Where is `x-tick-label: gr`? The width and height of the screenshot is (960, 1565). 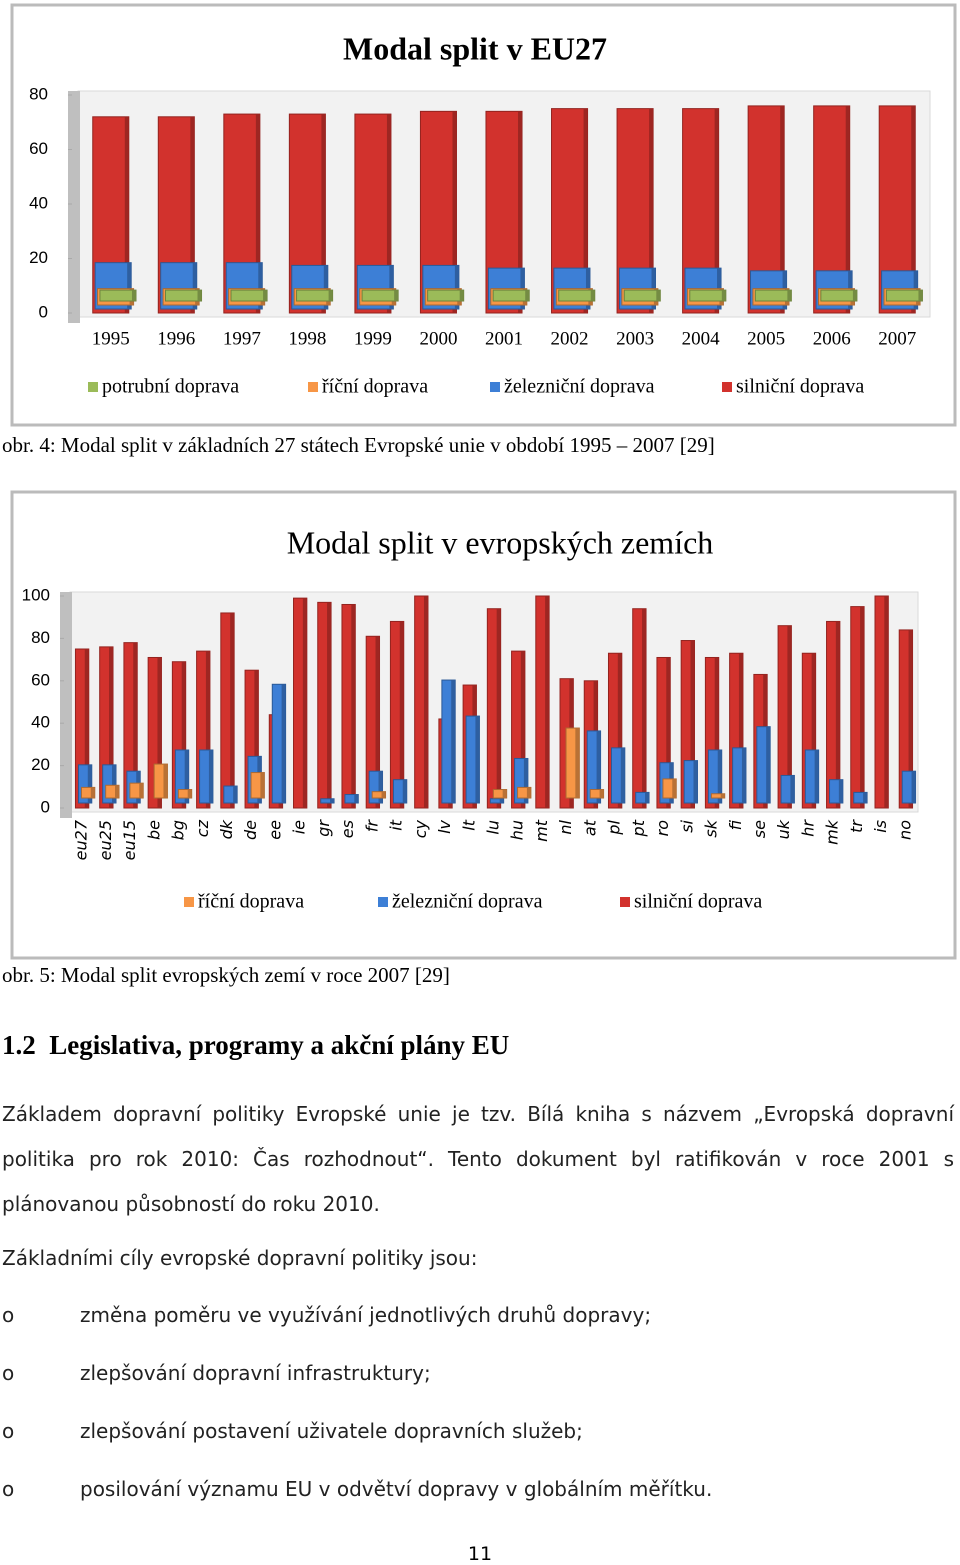
x-tick-label: gr is located at coordinates (323, 828).